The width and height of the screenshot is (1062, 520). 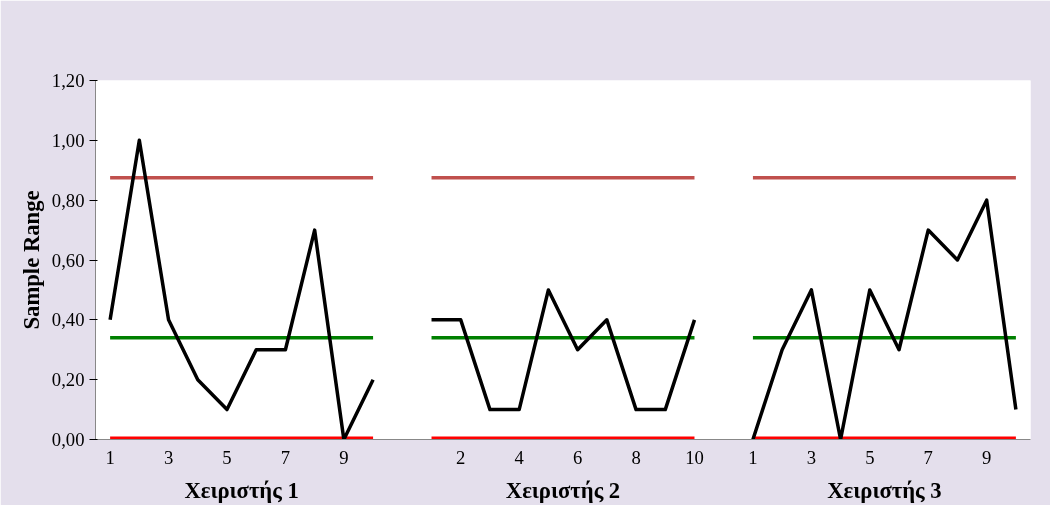 I want to click on text: Χειριστής 1, so click(x=241, y=490).